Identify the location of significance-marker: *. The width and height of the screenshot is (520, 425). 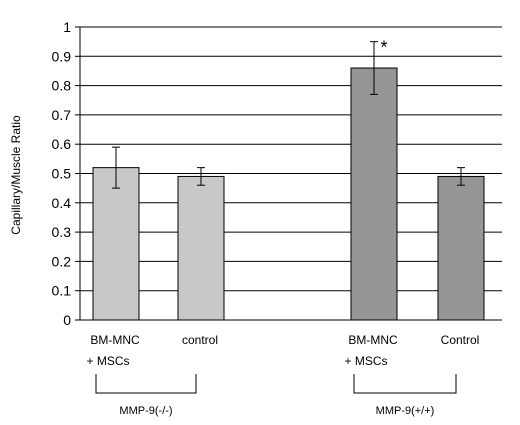
(383, 48).